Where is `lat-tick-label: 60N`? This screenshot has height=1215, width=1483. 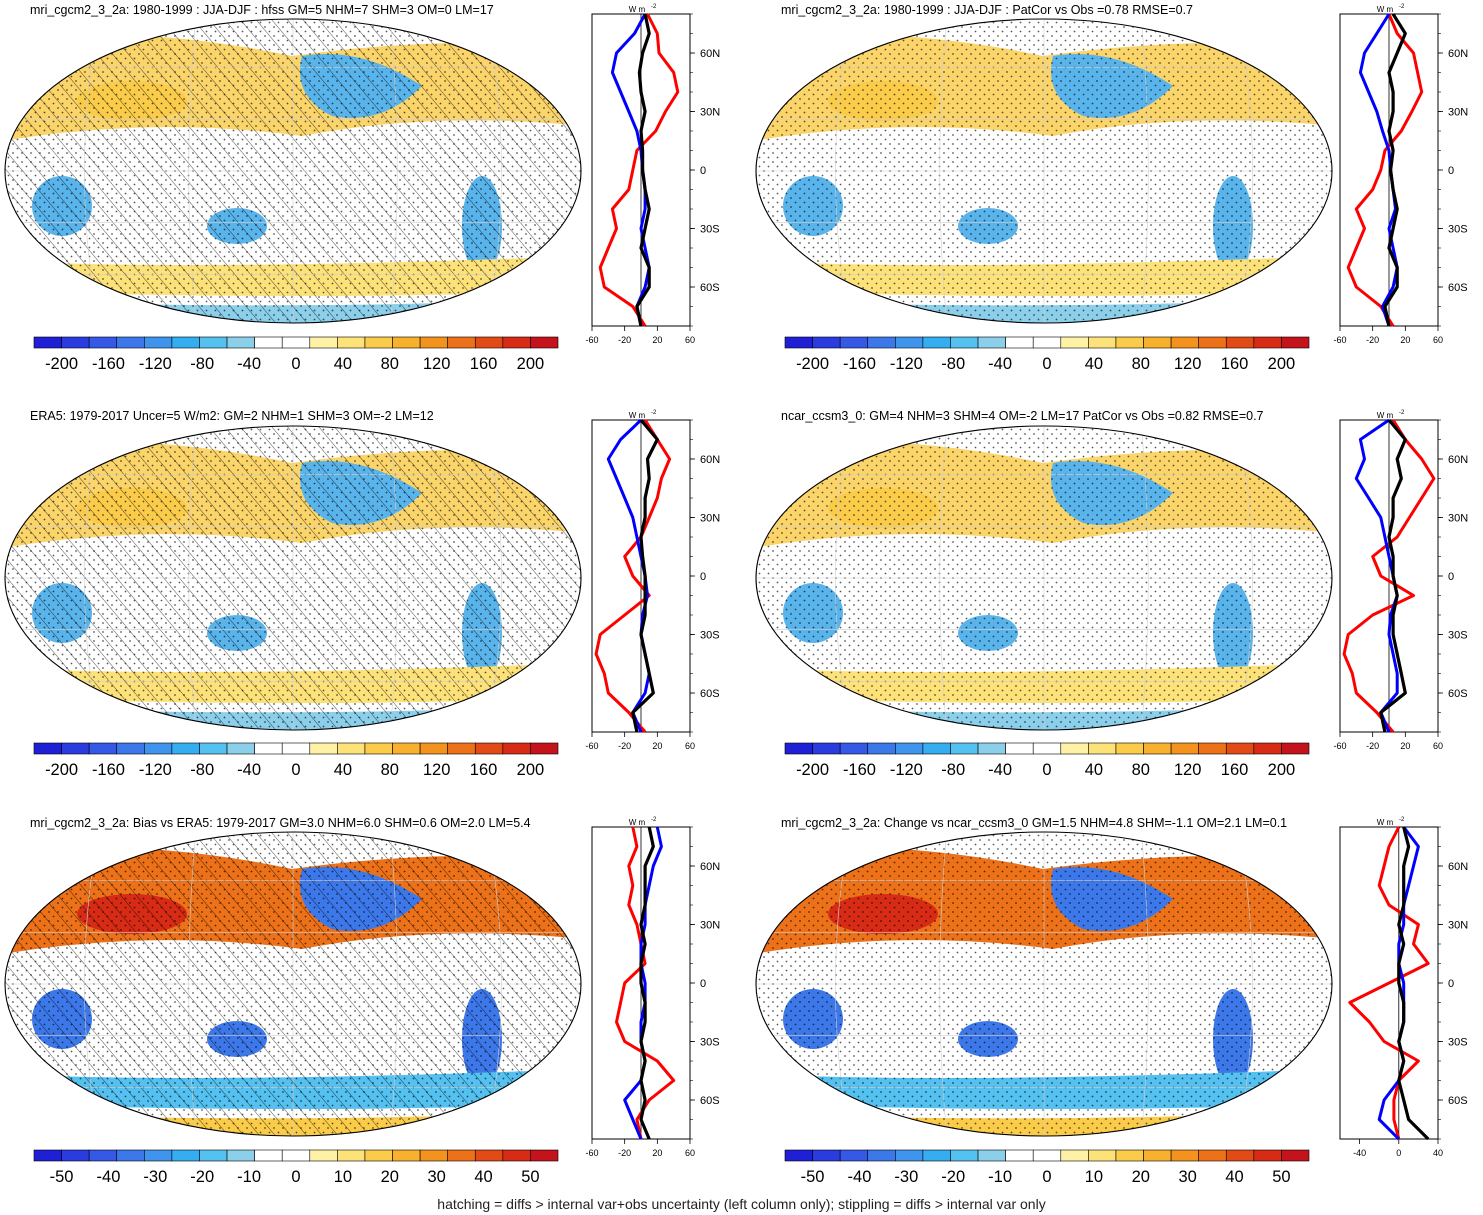
lat-tick-label: 60N is located at coordinates (1458, 54).